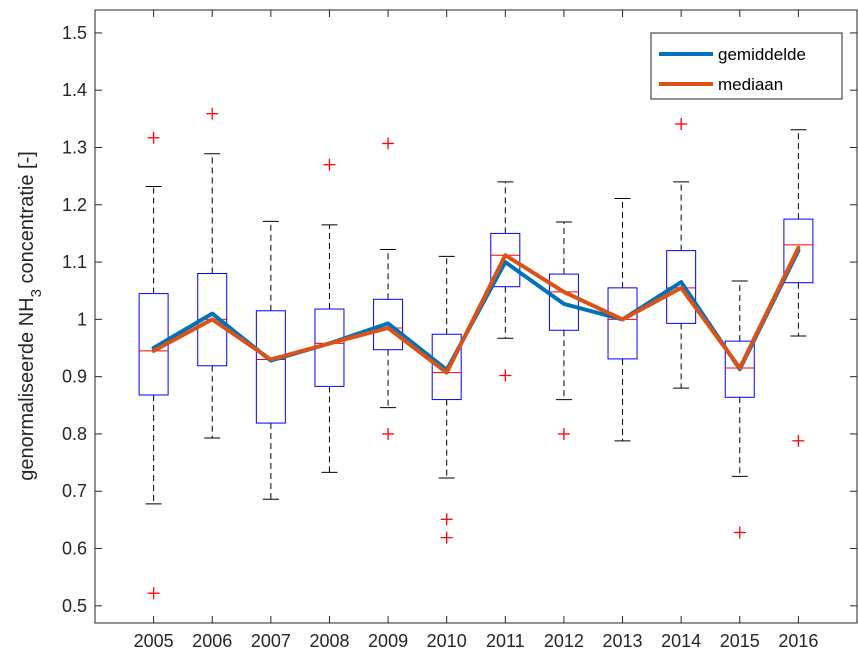 The height and width of the screenshot is (653, 858). I want to click on y-tick-label: 0.9, so click(74, 377).